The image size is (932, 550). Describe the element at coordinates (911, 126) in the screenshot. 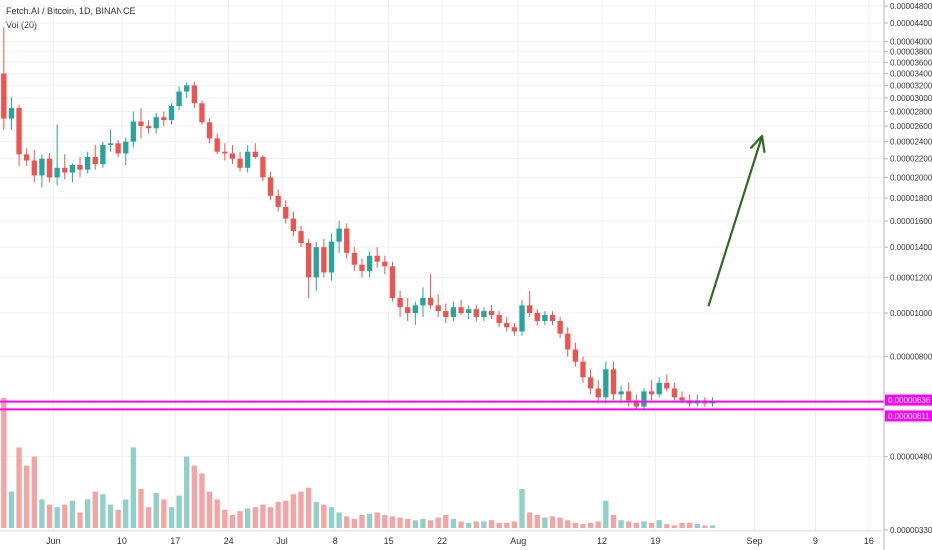

I see `price-tick-label: 0.00002600` at that location.